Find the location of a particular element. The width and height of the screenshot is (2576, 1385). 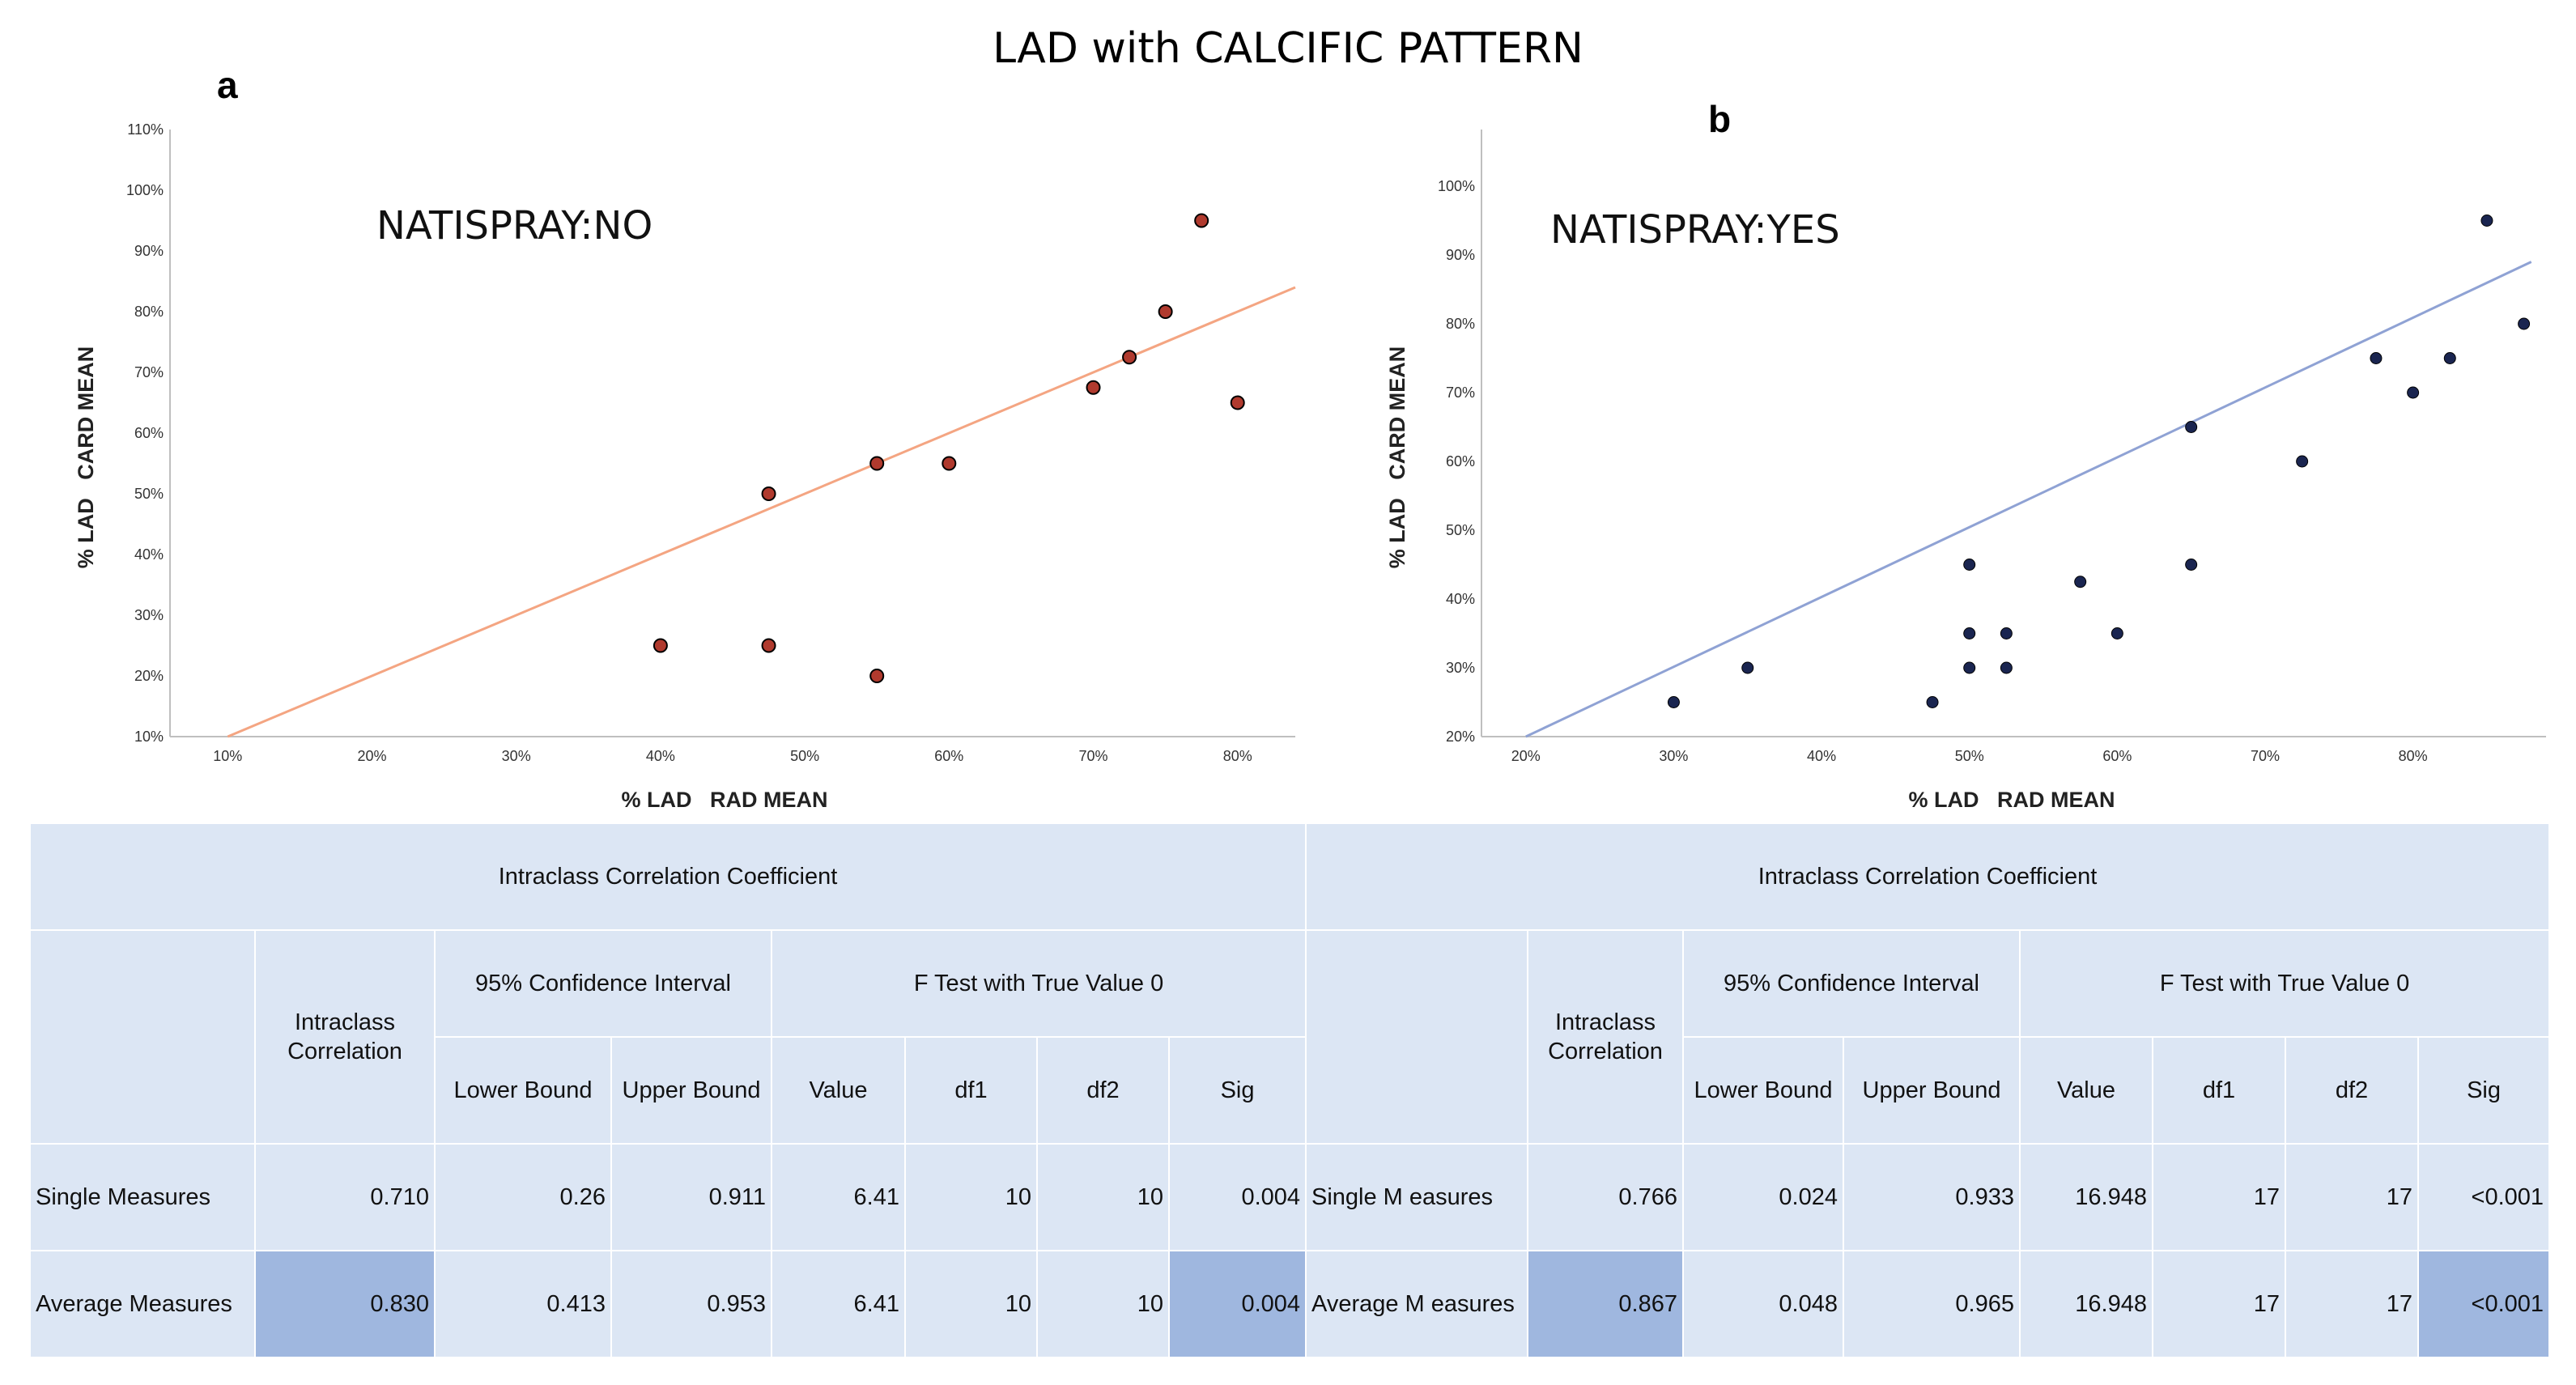

y-tick-label: 30% is located at coordinates (1460, 668).